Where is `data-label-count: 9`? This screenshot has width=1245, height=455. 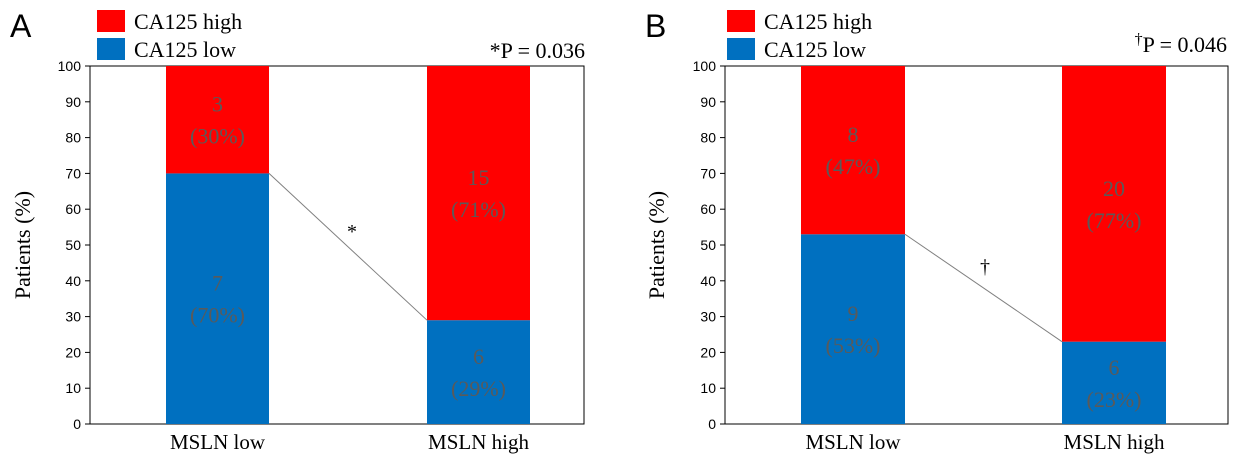 data-label-count: 9 is located at coordinates (853, 313).